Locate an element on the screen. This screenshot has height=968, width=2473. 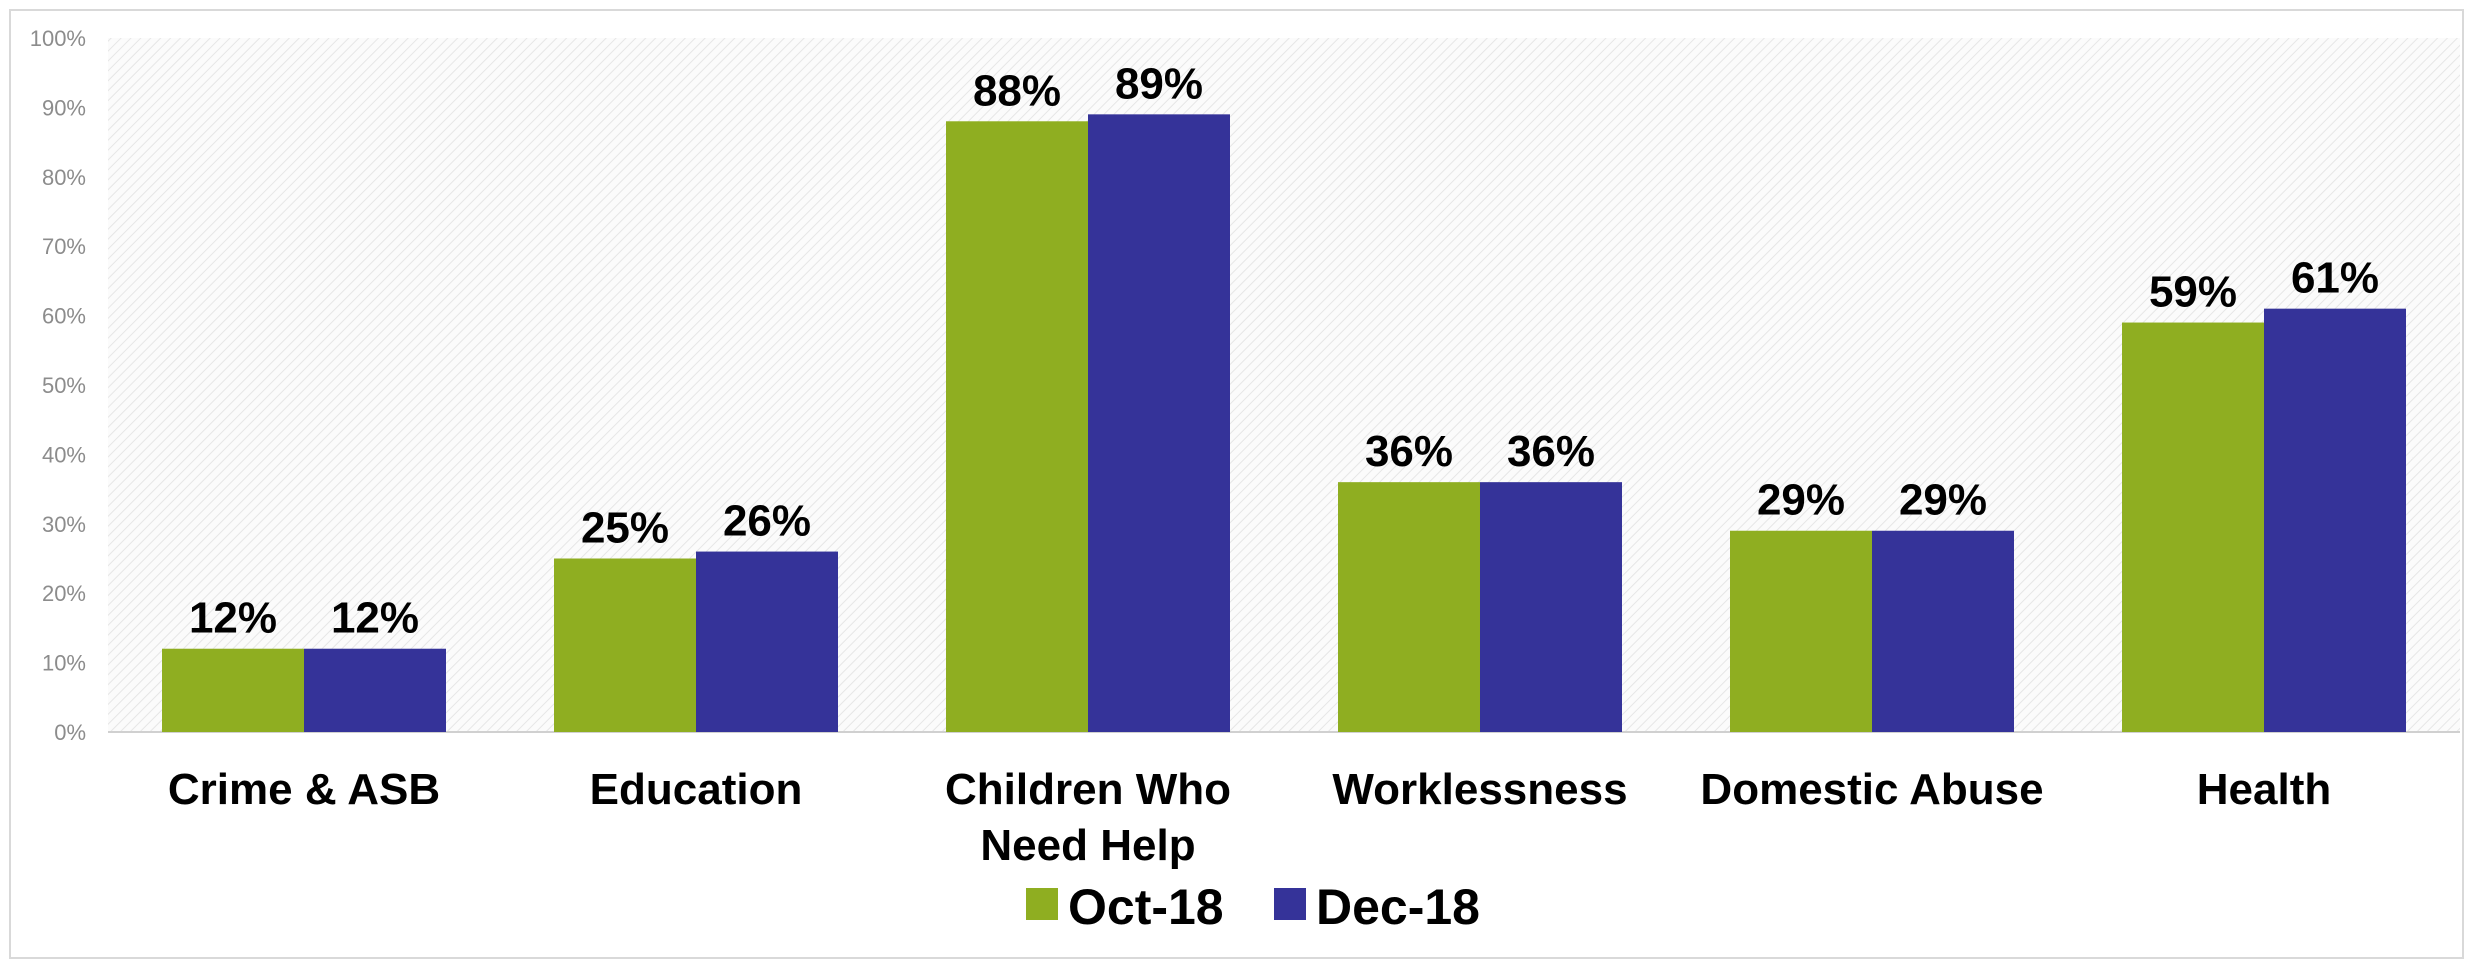
data-label: 88% is located at coordinates (1017, 90).